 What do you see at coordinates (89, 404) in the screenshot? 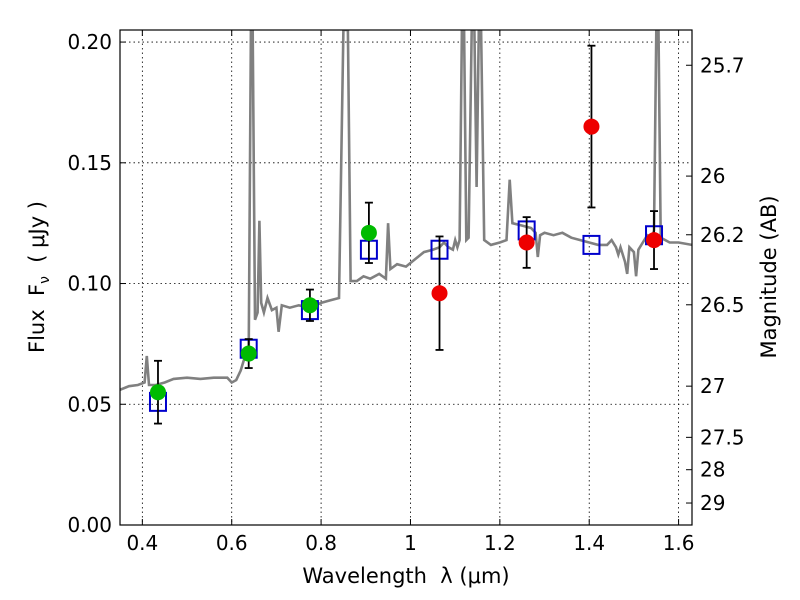
I see `y-tick-label: 0.05` at bounding box center [89, 404].